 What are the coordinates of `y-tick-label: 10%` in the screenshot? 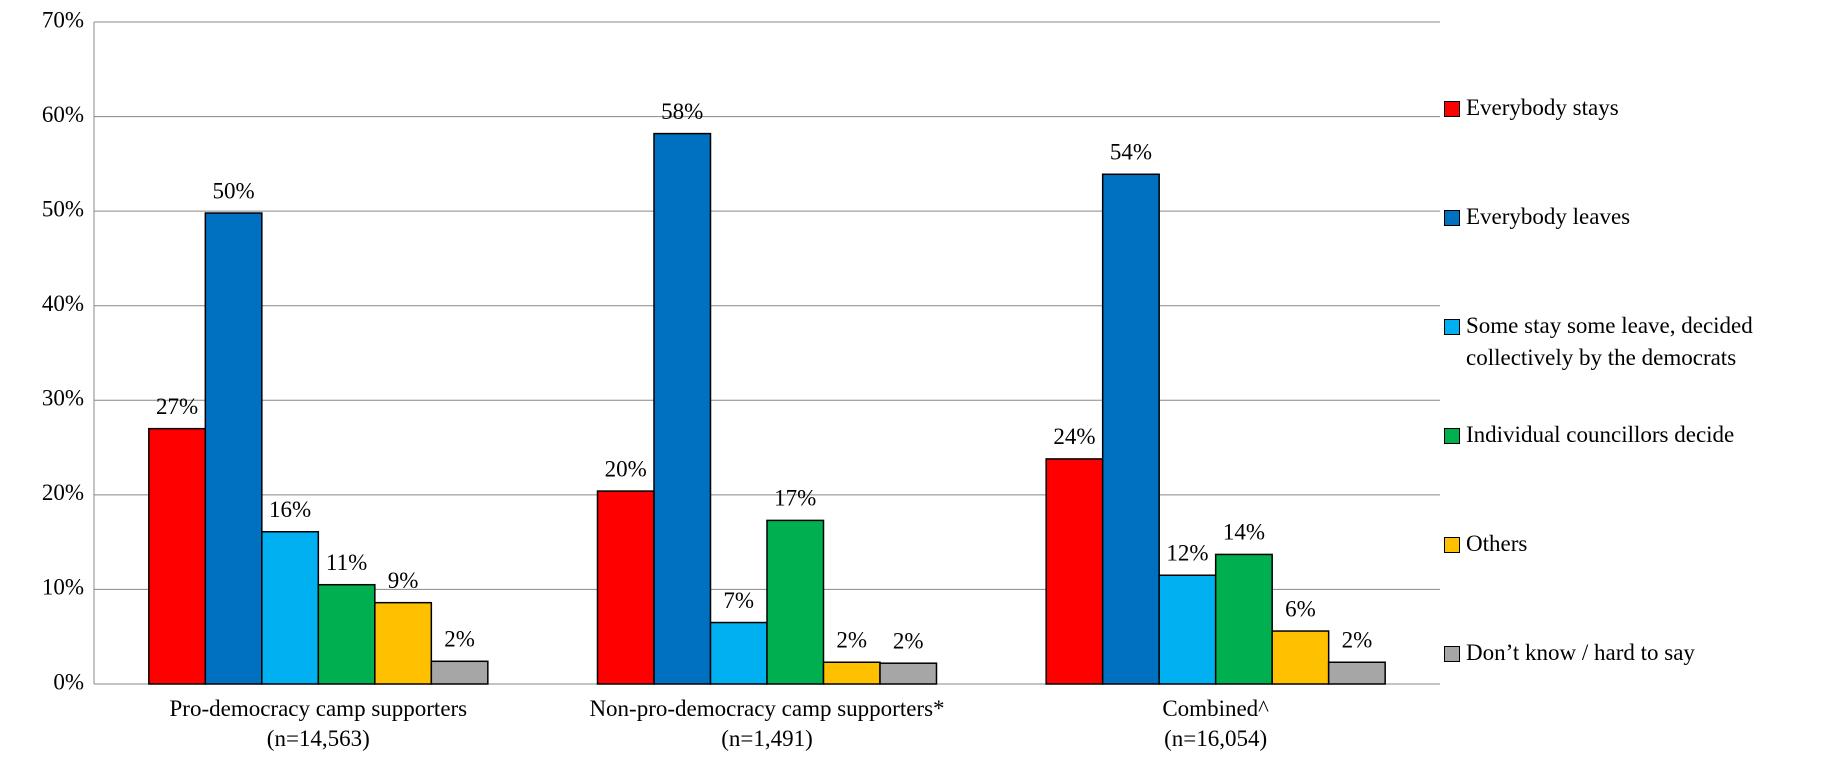 It's located at (63, 587).